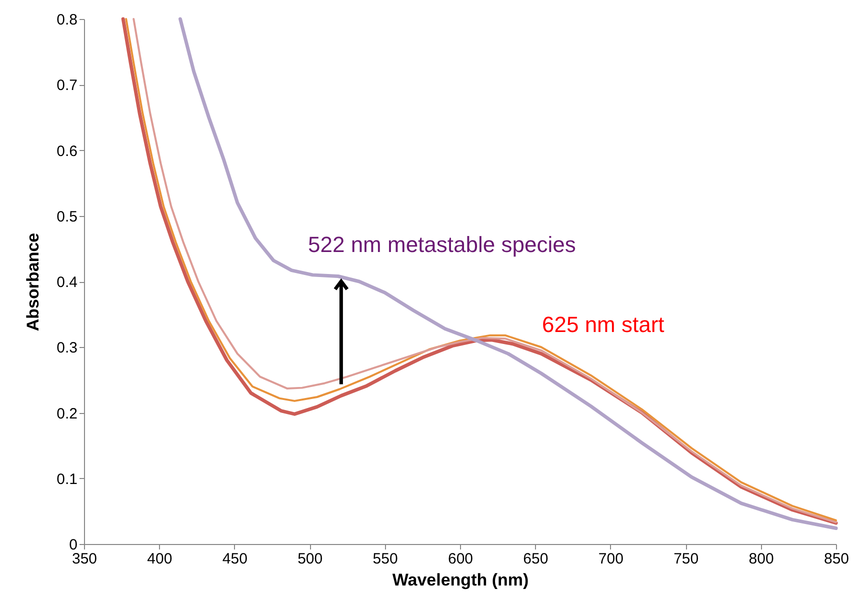 Image resolution: width=854 pixels, height=613 pixels. I want to click on y-tick-label: 0.5, so click(67, 217).